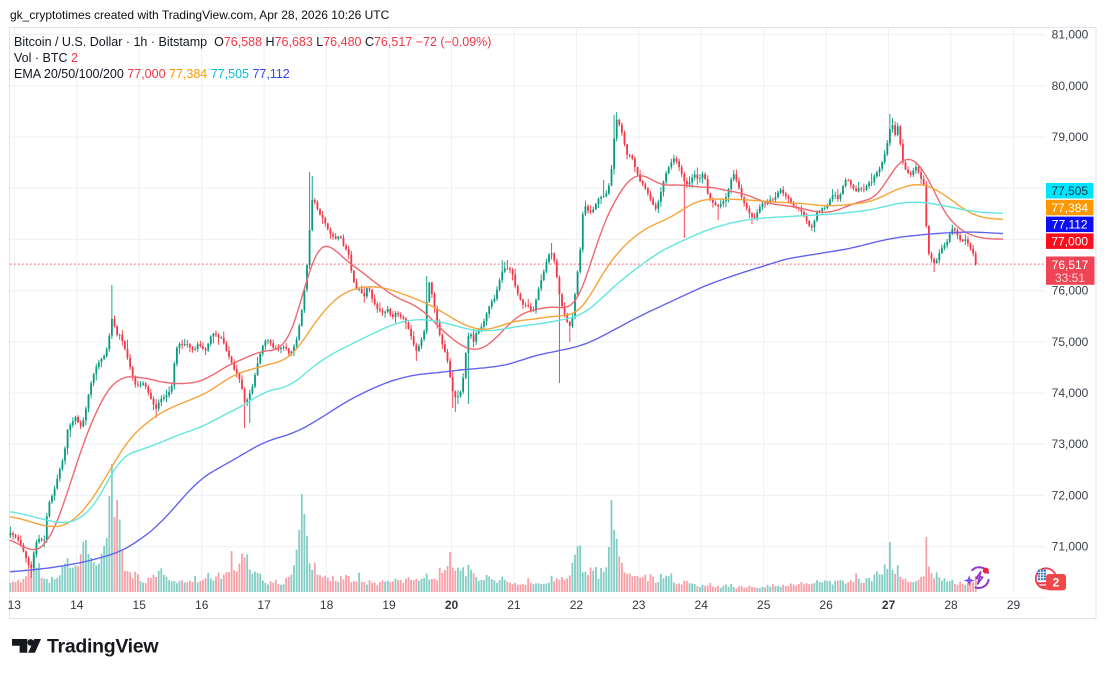  Describe the element at coordinates (826, 605) in the screenshot. I see `svg-text: 26` at that location.